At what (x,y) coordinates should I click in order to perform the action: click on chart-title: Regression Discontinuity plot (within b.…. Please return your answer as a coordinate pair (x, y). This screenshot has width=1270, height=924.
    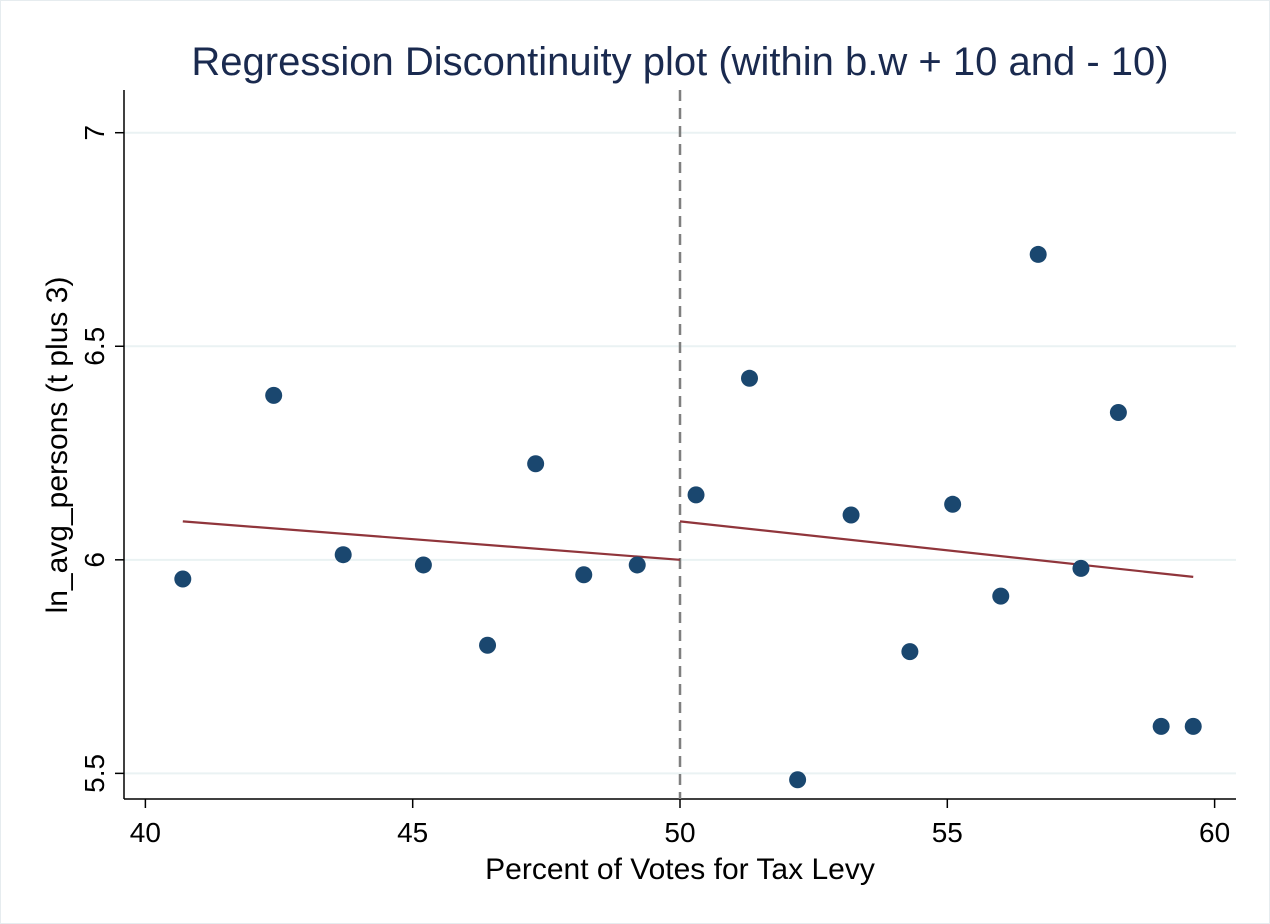
    Looking at the image, I should click on (679, 62).